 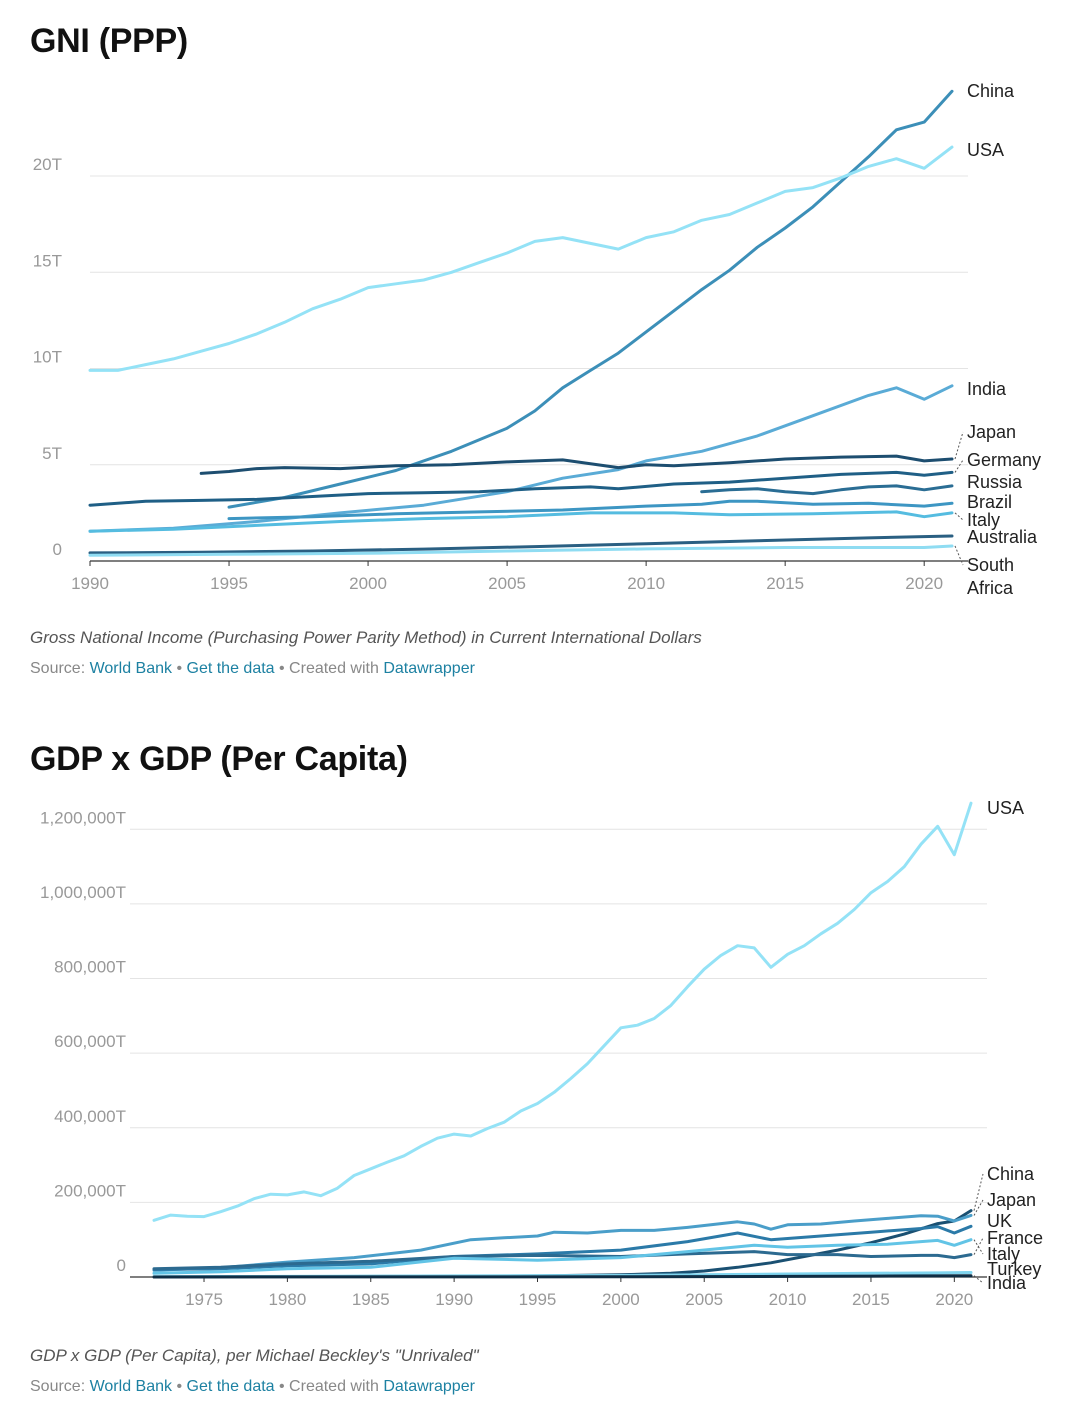 What do you see at coordinates (521, 488) in the screenshot?
I see `series-line-germany` at bounding box center [521, 488].